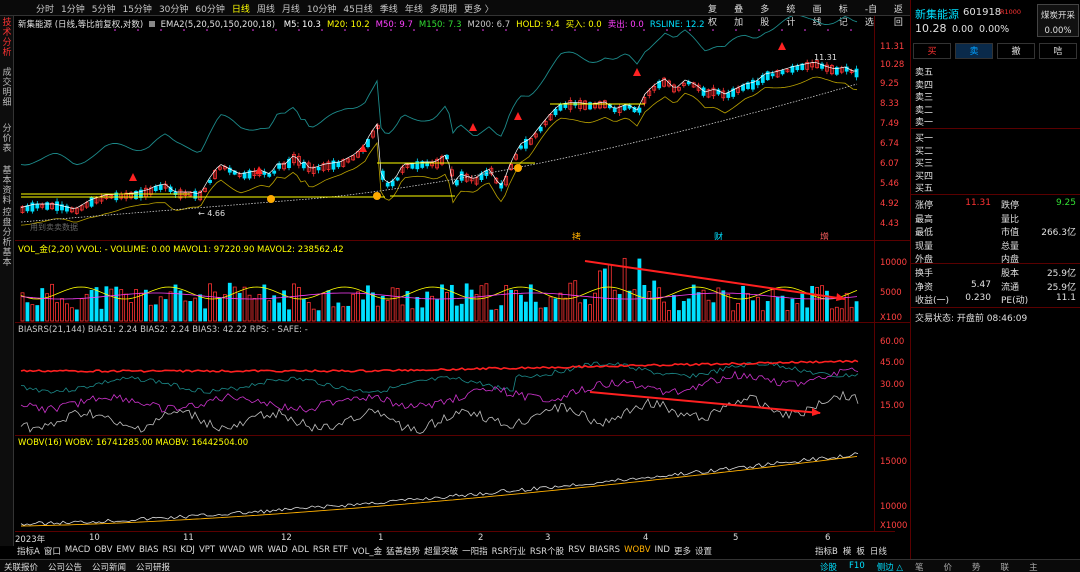 This screenshot has width=1080, height=572. What do you see at coordinates (7, 139) in the screenshot?
I see `left-tab: 分价表` at bounding box center [7, 139].